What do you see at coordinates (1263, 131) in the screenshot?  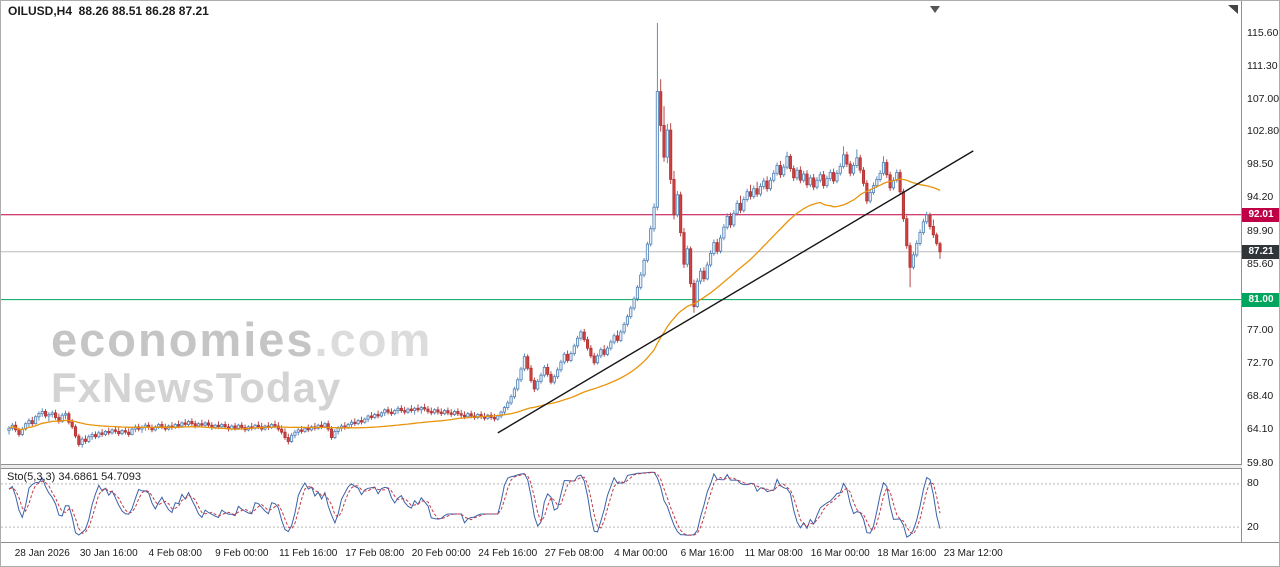 I see `price-axis-label: 102.80` at bounding box center [1263, 131].